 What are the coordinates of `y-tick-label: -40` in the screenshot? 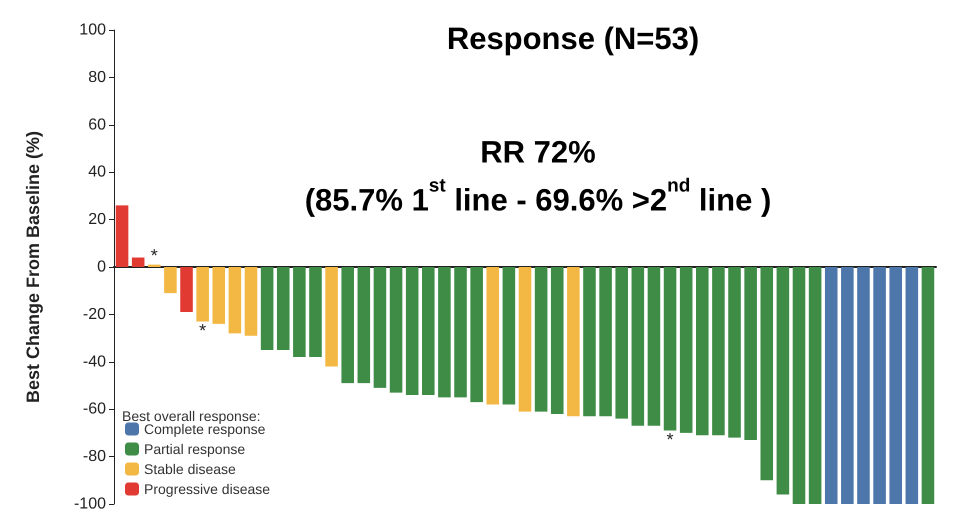 It's located at (94, 361).